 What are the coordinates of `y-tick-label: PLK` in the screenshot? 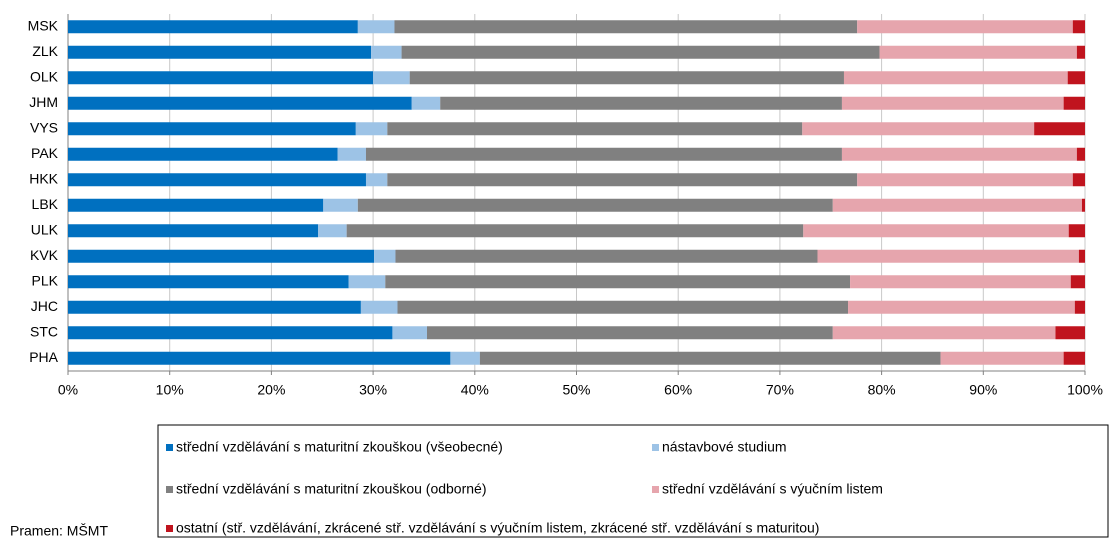 It's located at (45, 280).